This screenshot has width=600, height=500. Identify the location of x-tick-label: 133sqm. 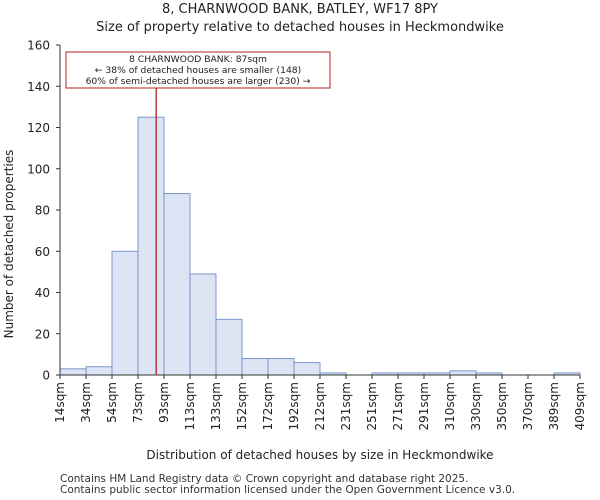
(216, 406).